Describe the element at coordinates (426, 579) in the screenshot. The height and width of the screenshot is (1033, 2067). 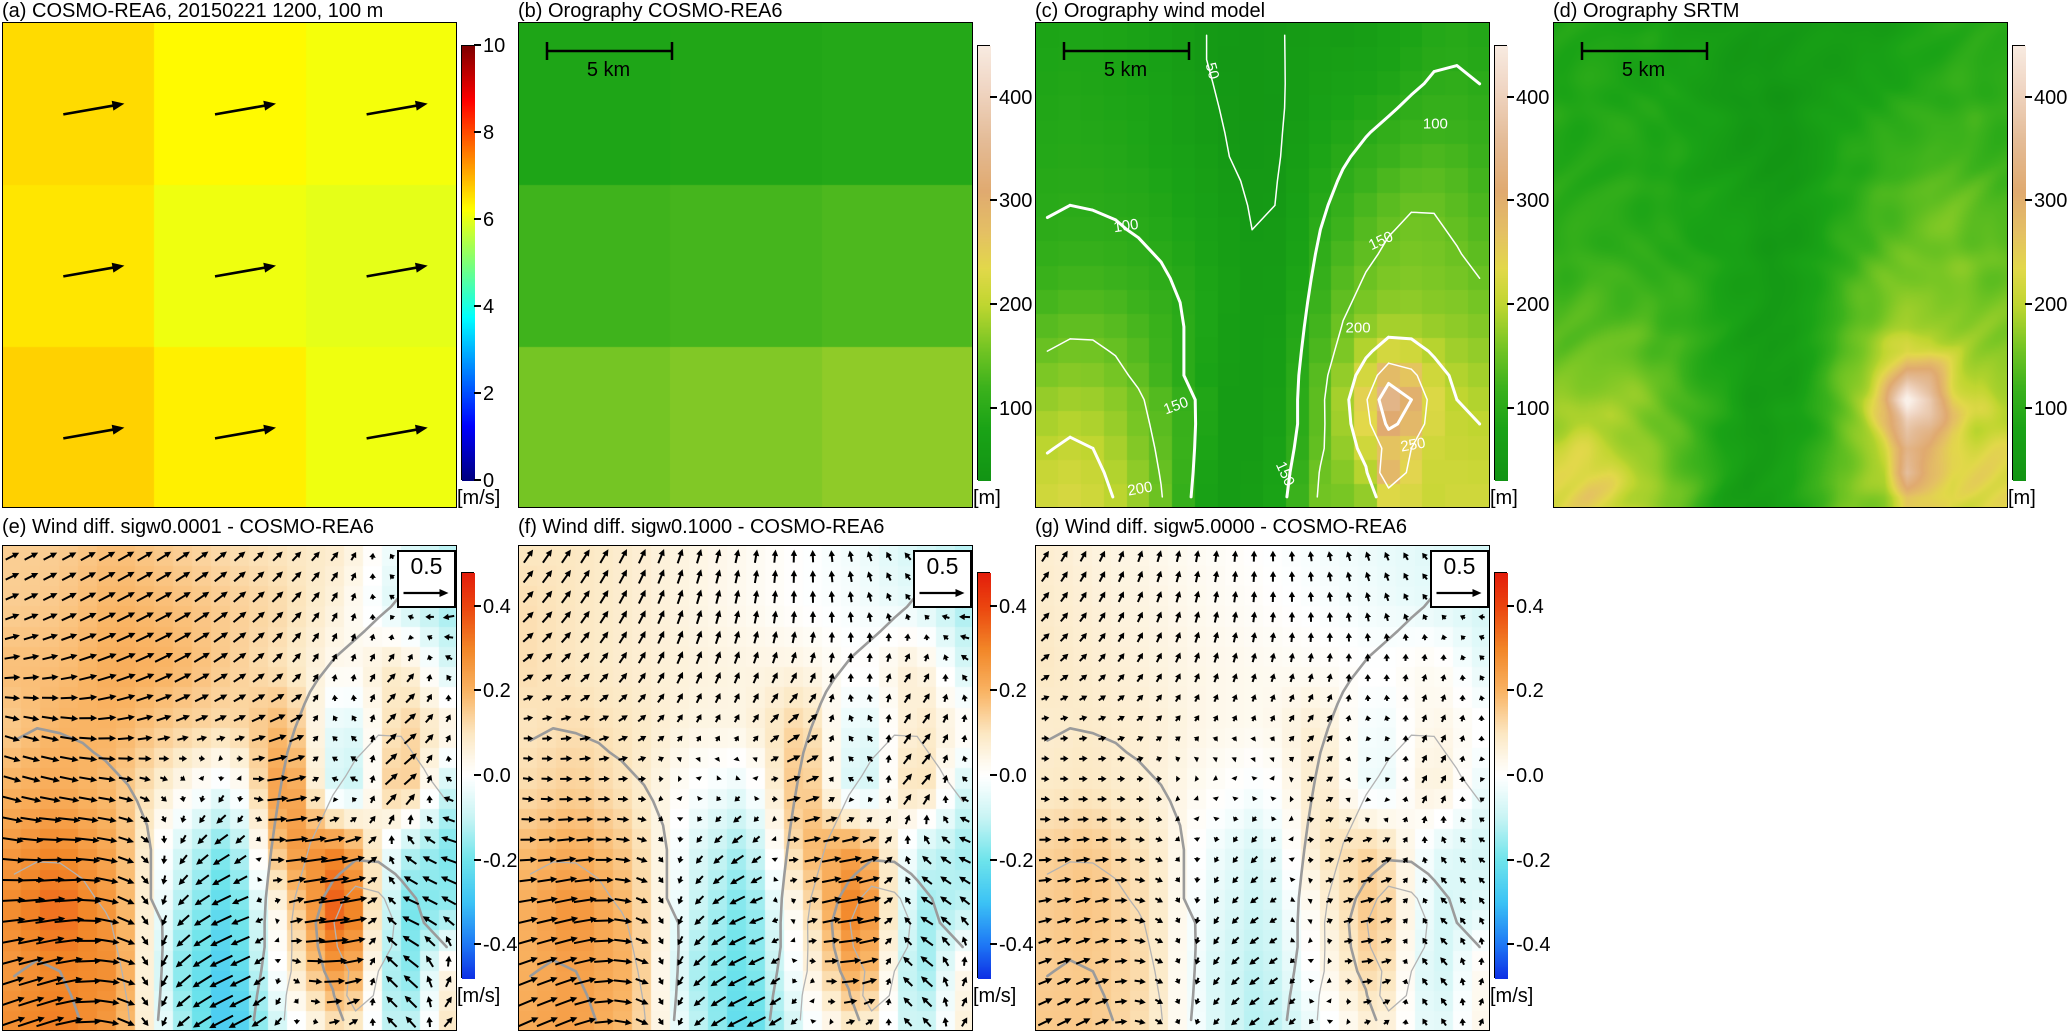
I see `panel-e-reference-arrow-box: 0.5` at that location.